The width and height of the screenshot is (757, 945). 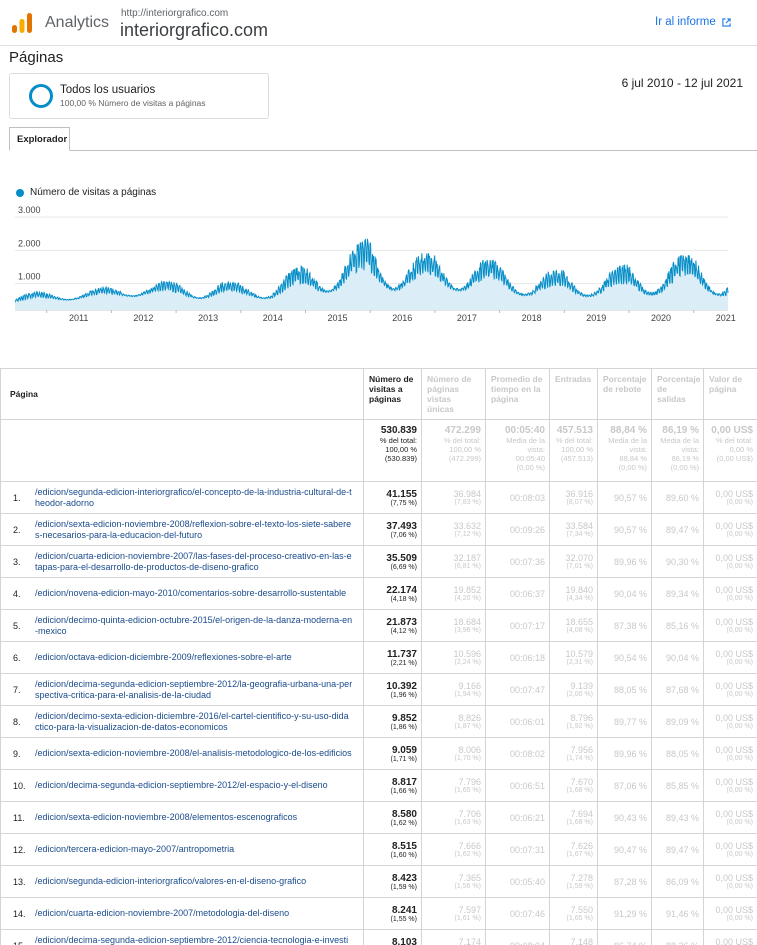 What do you see at coordinates (17, 753) in the screenshot?
I see `row-index: 9.` at bounding box center [17, 753].